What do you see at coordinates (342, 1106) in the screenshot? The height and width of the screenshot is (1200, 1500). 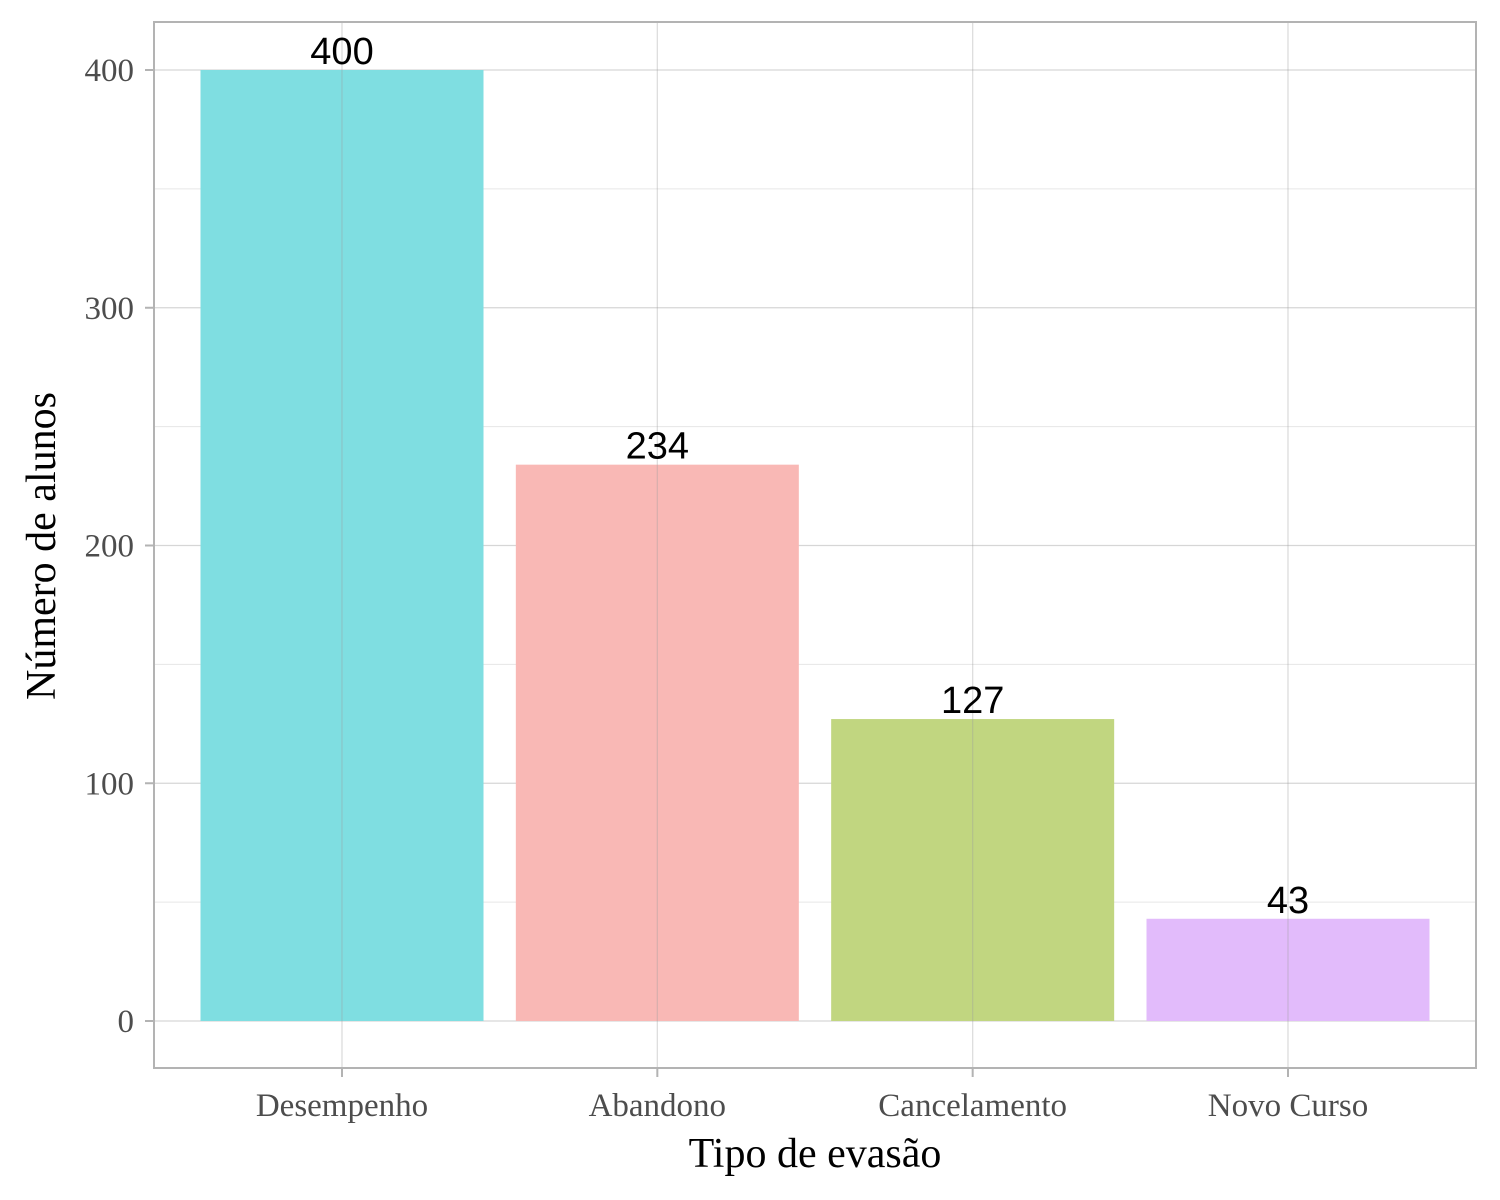 I see `x-tick-label: Desempenho` at bounding box center [342, 1106].